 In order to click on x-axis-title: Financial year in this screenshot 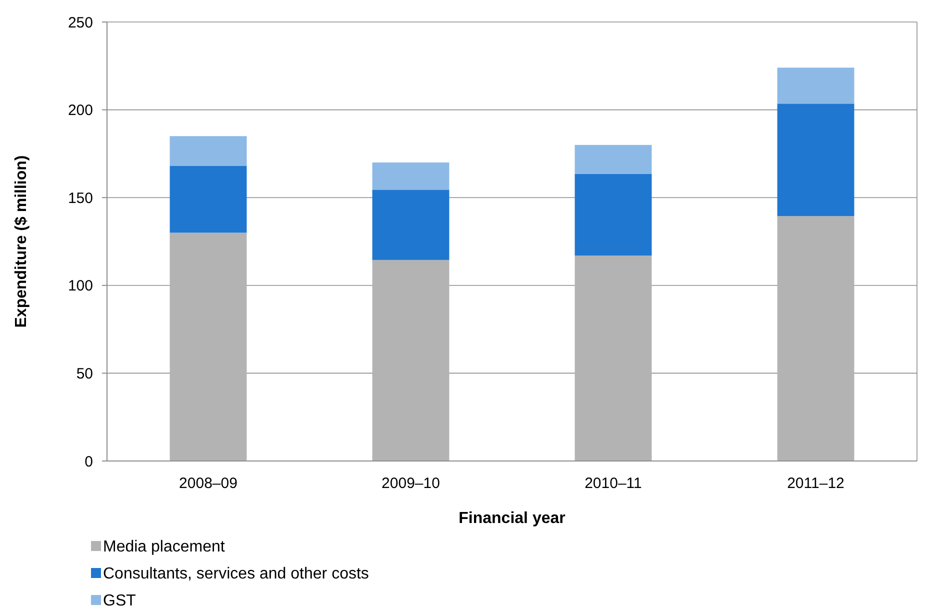, I will do `click(512, 518)`.